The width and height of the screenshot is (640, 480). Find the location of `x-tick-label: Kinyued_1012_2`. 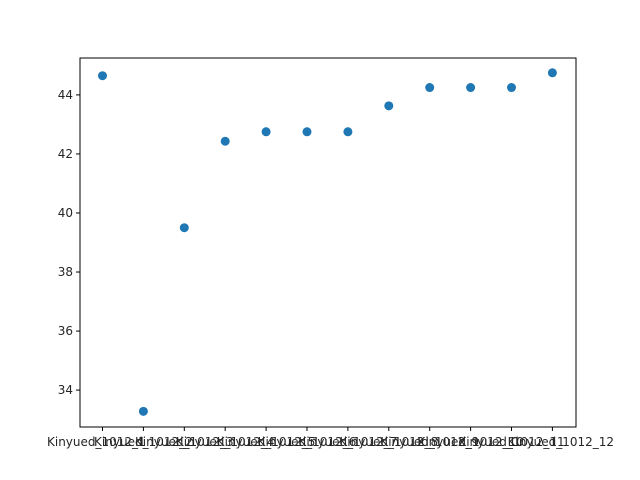

x-tick-label: Kinyued_1012_2 is located at coordinates (143, 442).